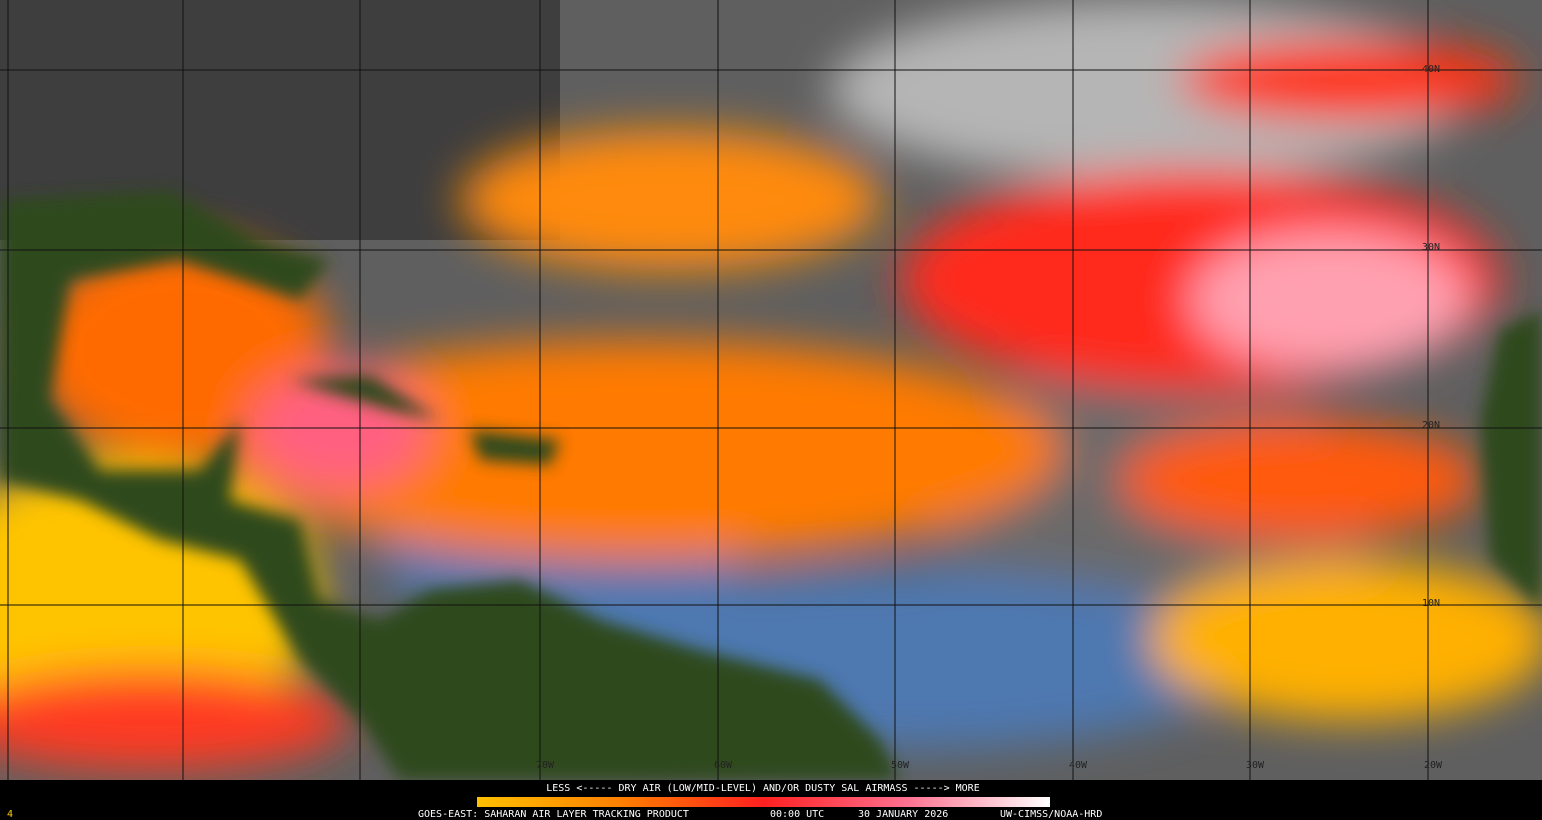 Image resolution: width=1542 pixels, height=820 pixels. What do you see at coordinates (763, 802) in the screenshot?
I see `color-bar` at bounding box center [763, 802].